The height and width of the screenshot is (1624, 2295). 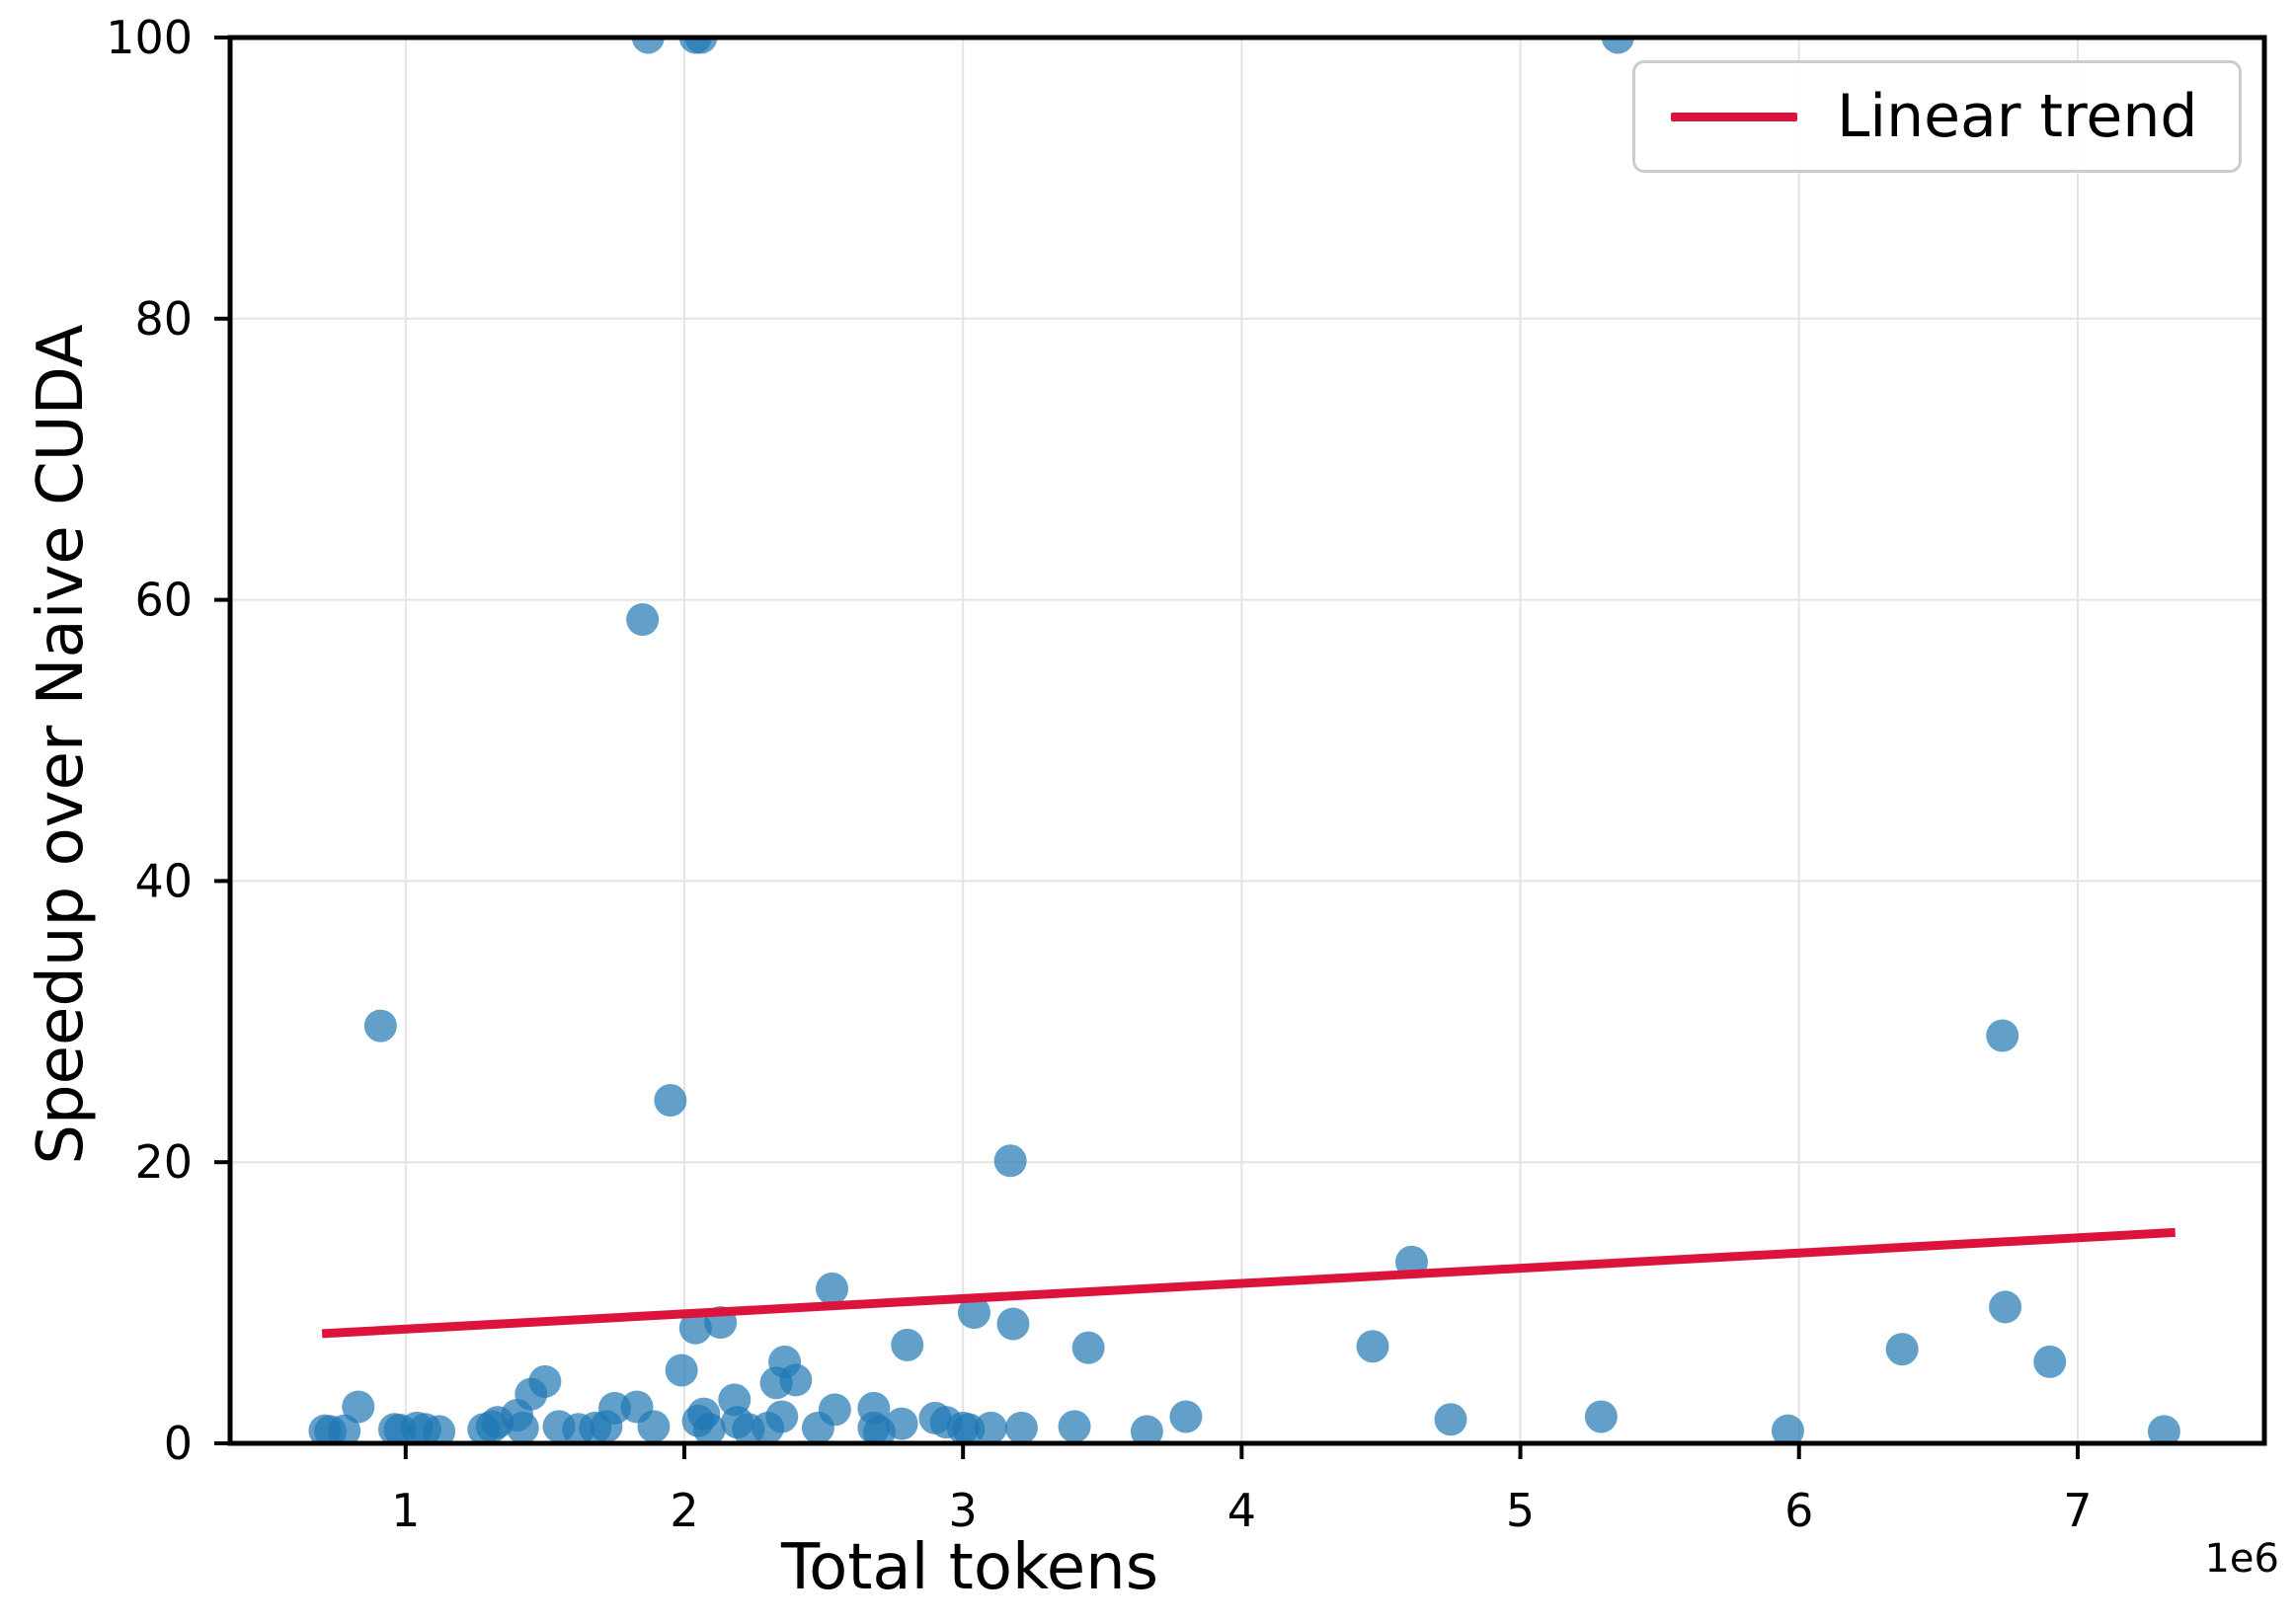 What do you see at coordinates (2242, 1559) in the screenshot?
I see `axis-offset-label: 1e6` at bounding box center [2242, 1559].